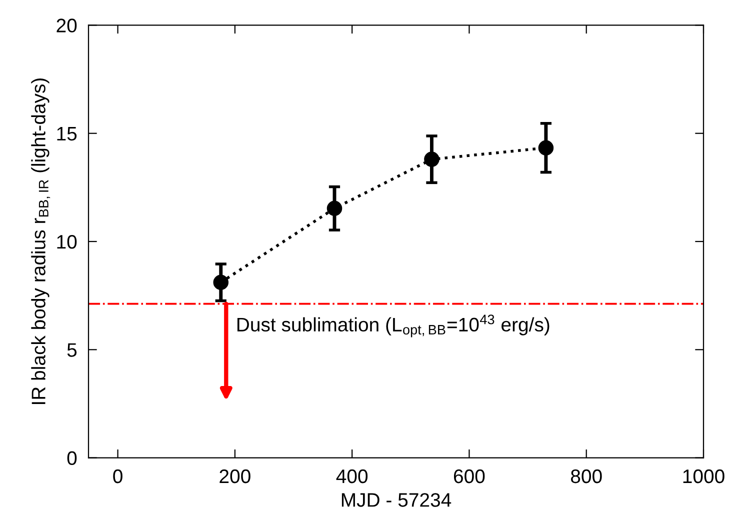  I want to click on x-tick-label: 200, so click(235, 476).